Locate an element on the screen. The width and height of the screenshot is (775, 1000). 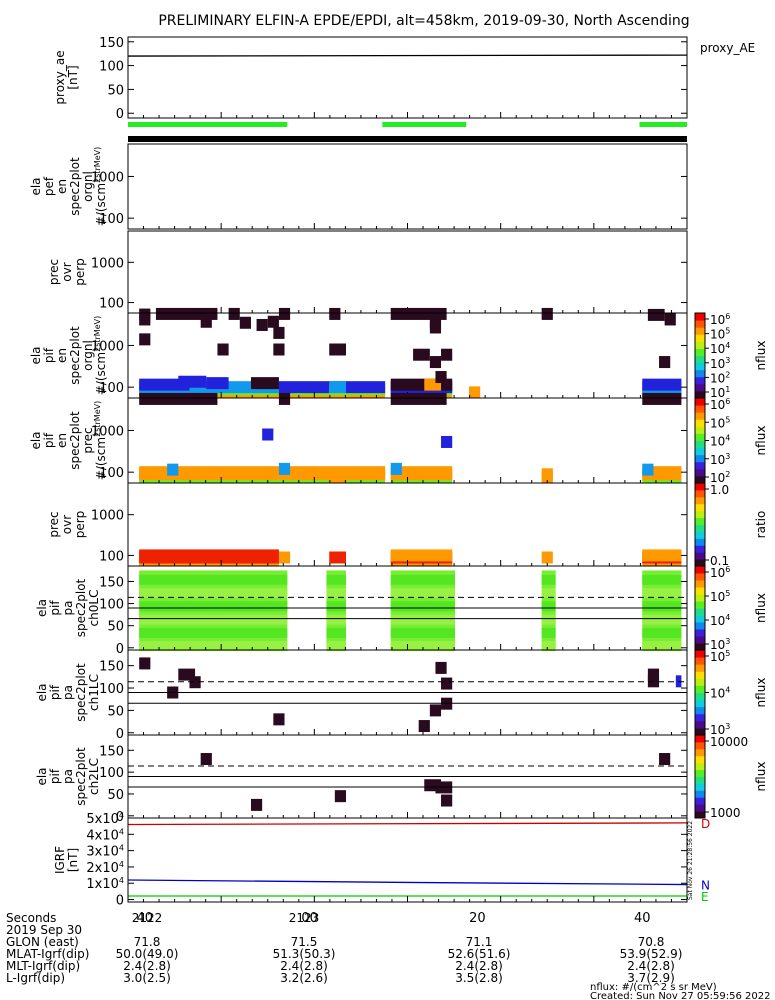
ylabel-7-2: pa is located at coordinates (68, 692).